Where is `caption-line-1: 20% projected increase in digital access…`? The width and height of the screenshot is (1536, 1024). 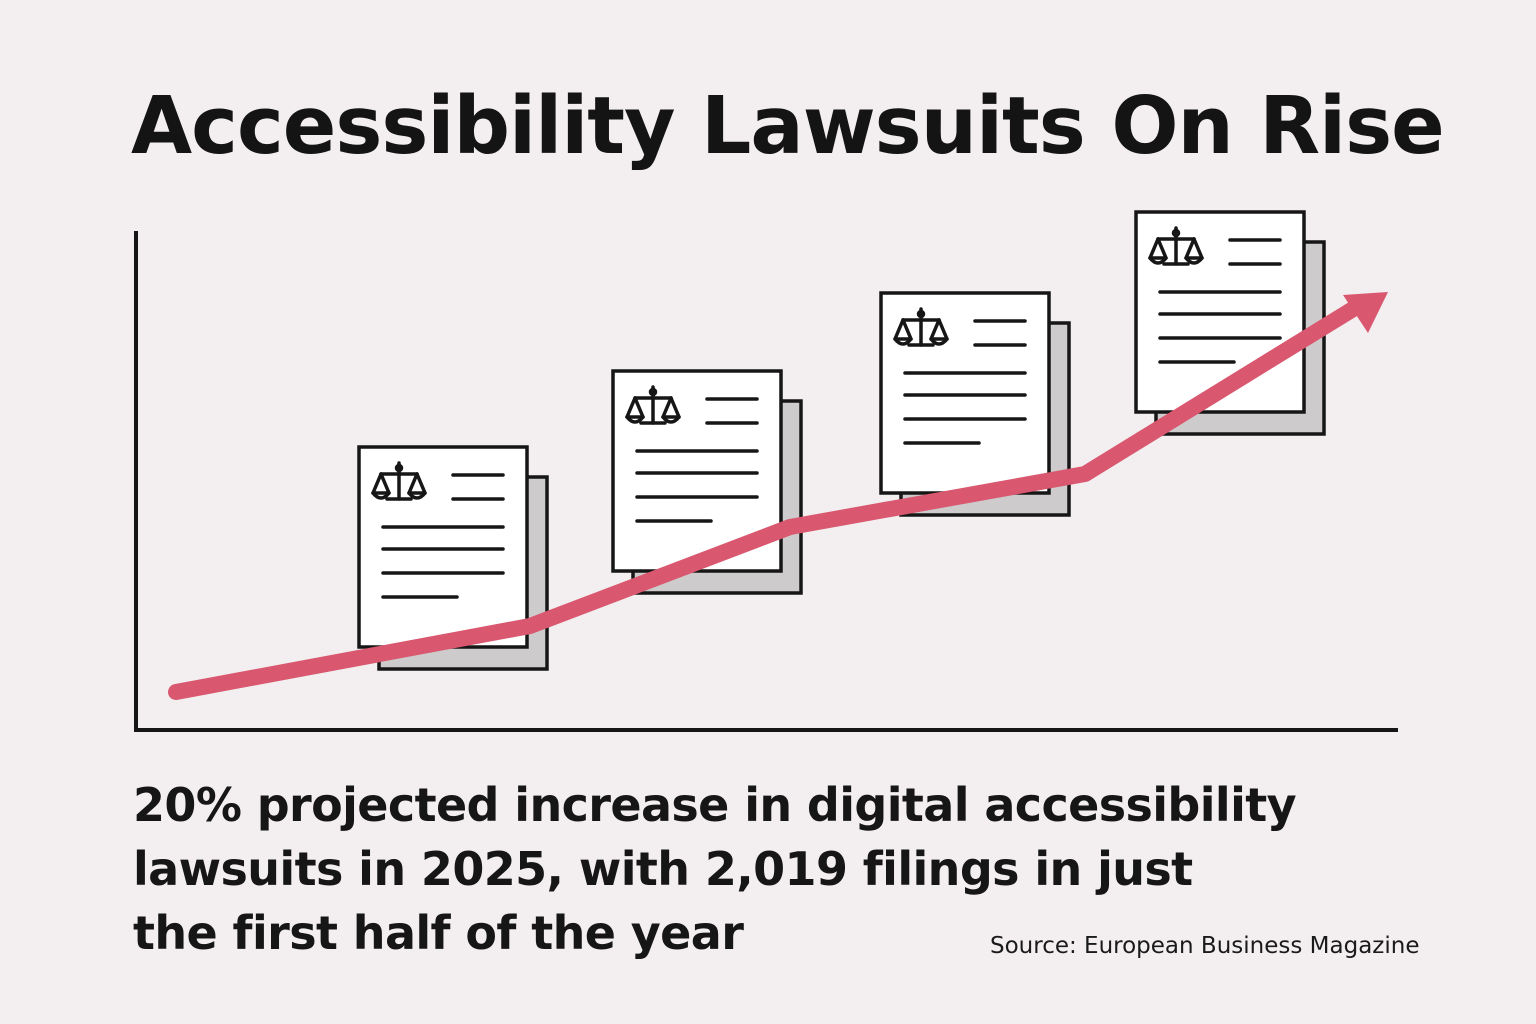 caption-line-1: 20% projected increase in digital access… is located at coordinates (715, 805).